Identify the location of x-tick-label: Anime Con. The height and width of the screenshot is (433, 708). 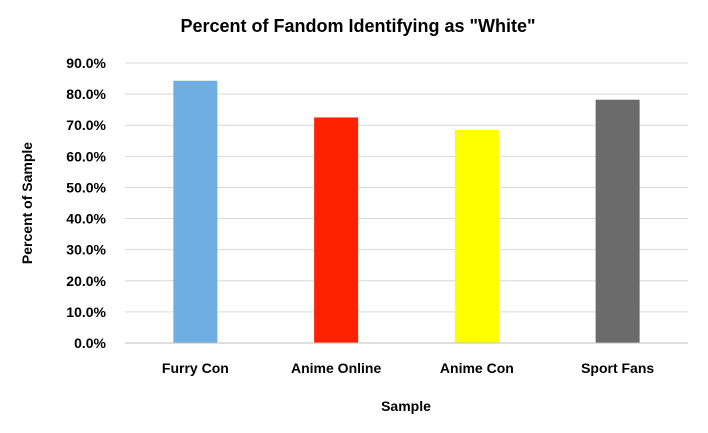
(477, 368).